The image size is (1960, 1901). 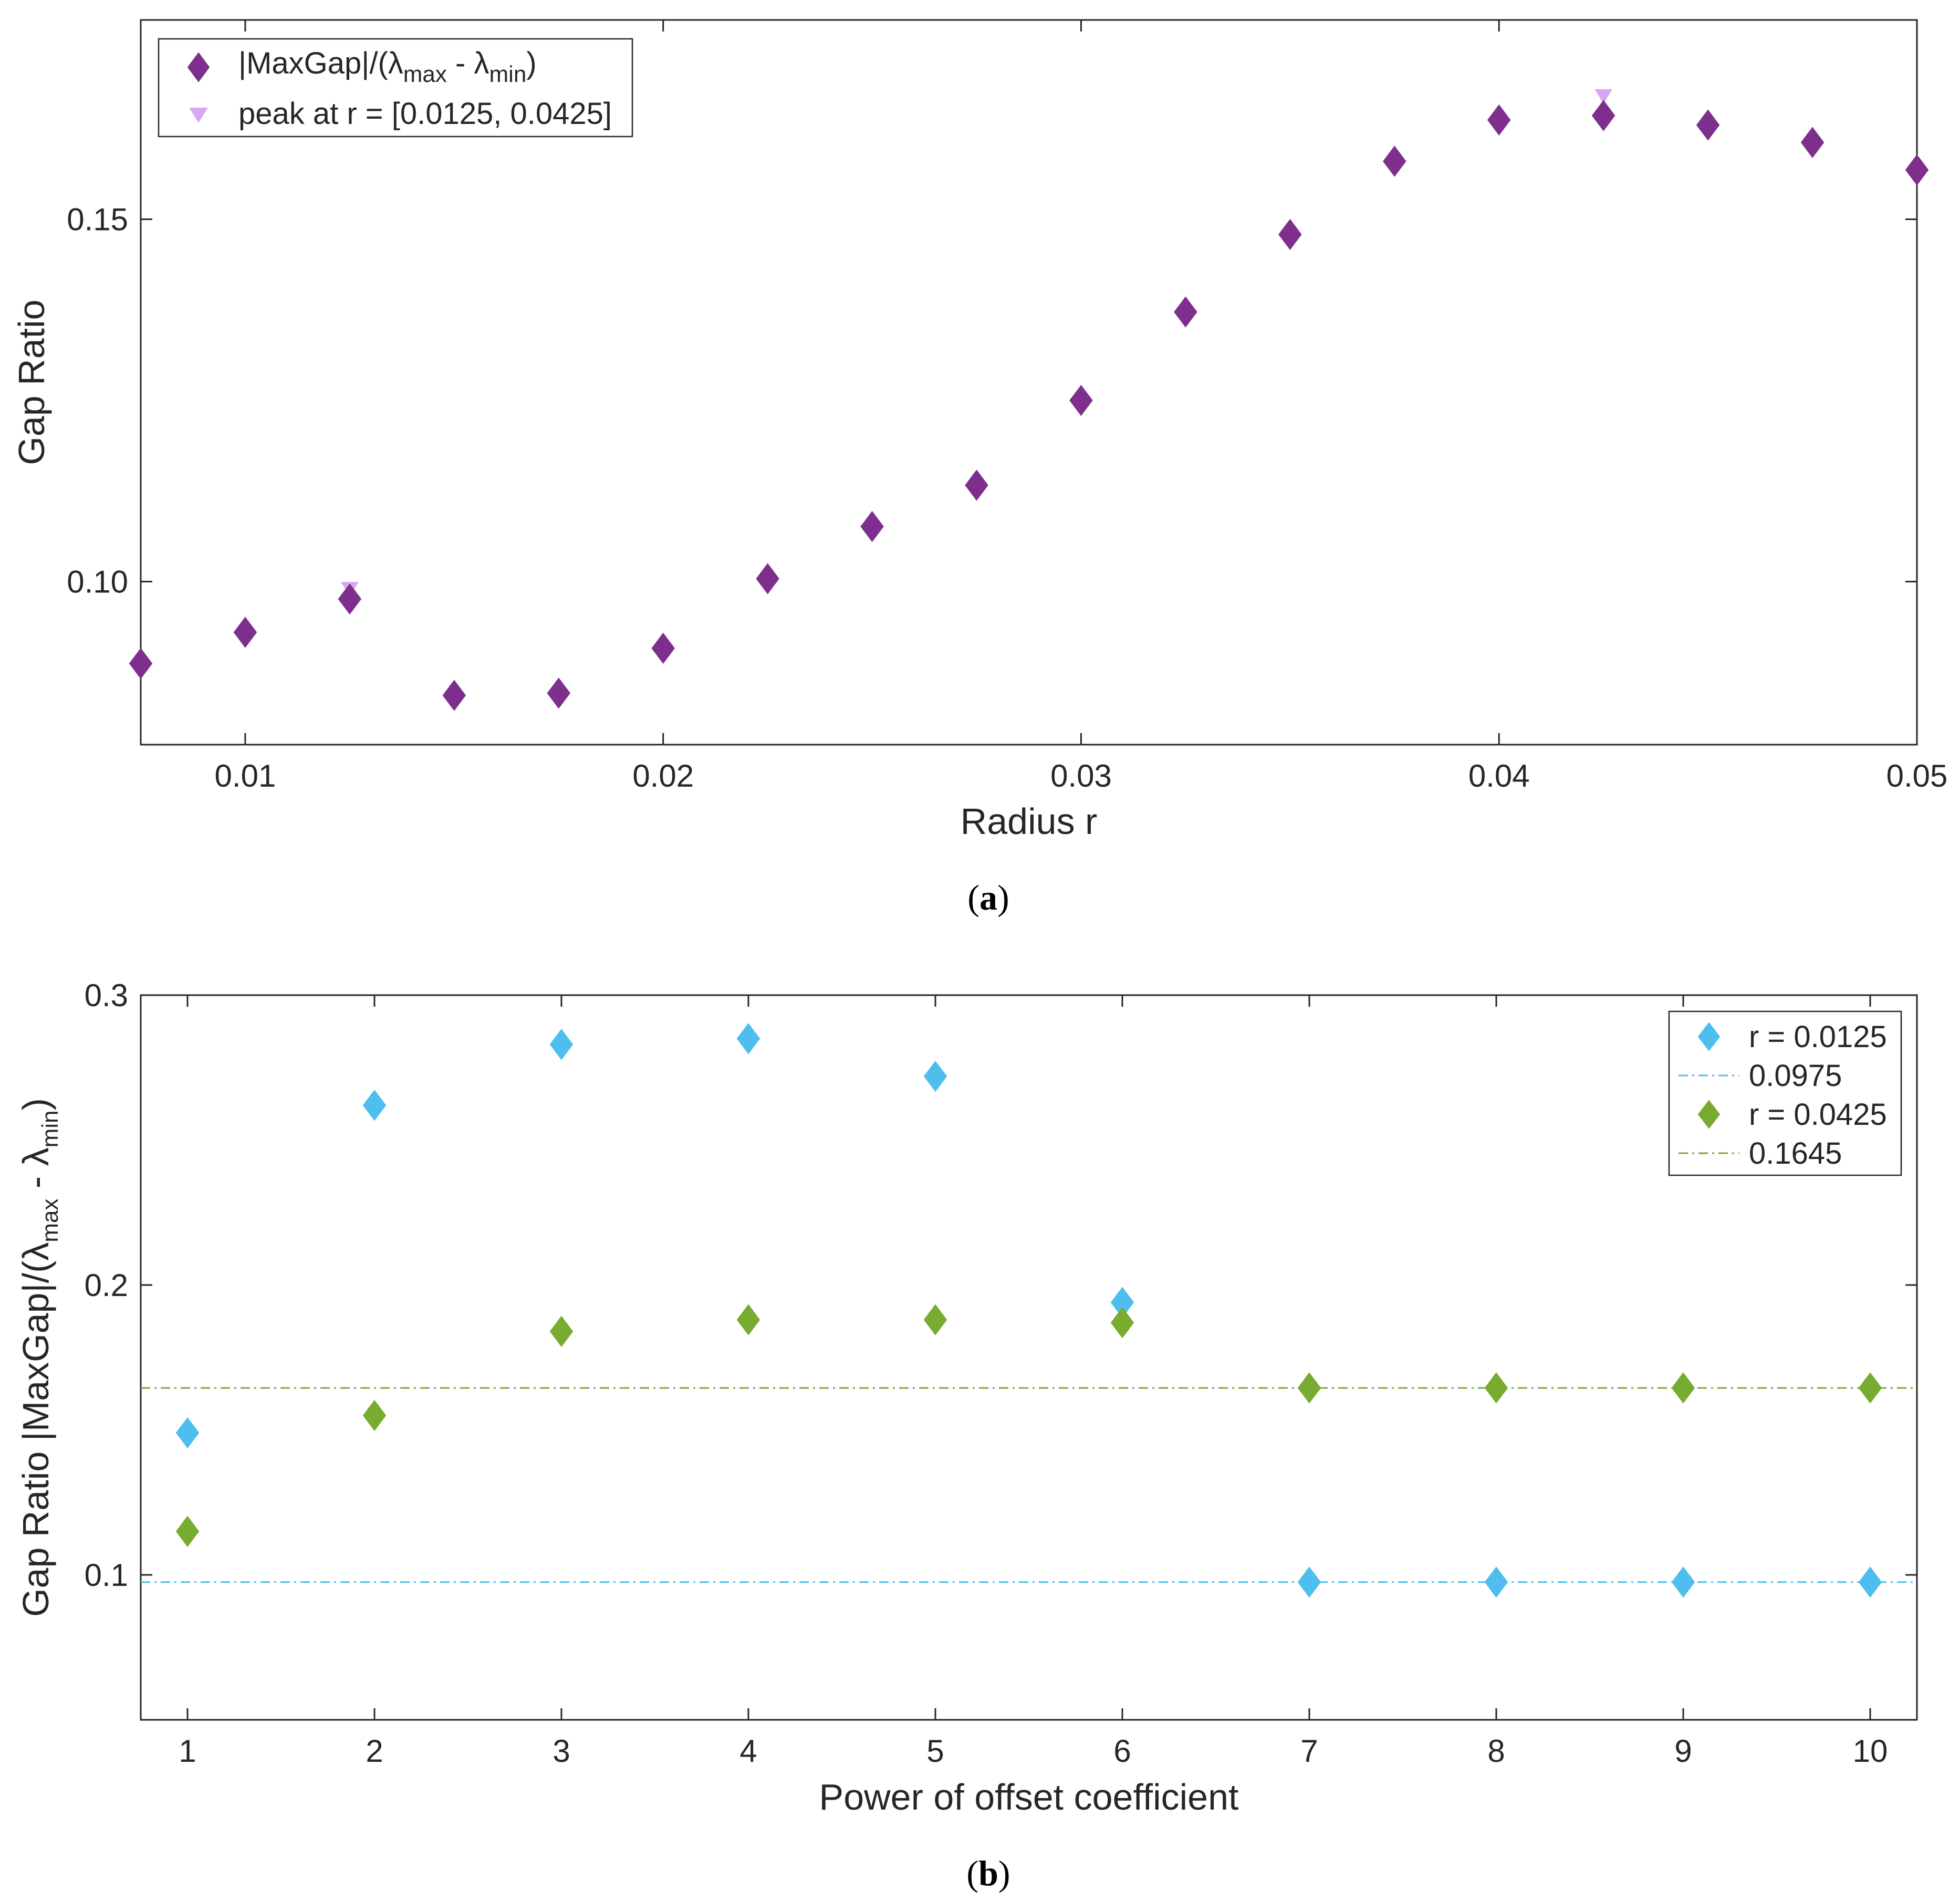 What do you see at coordinates (198, 67) in the screenshot?
I see `legend-diamond-marker` at bounding box center [198, 67].